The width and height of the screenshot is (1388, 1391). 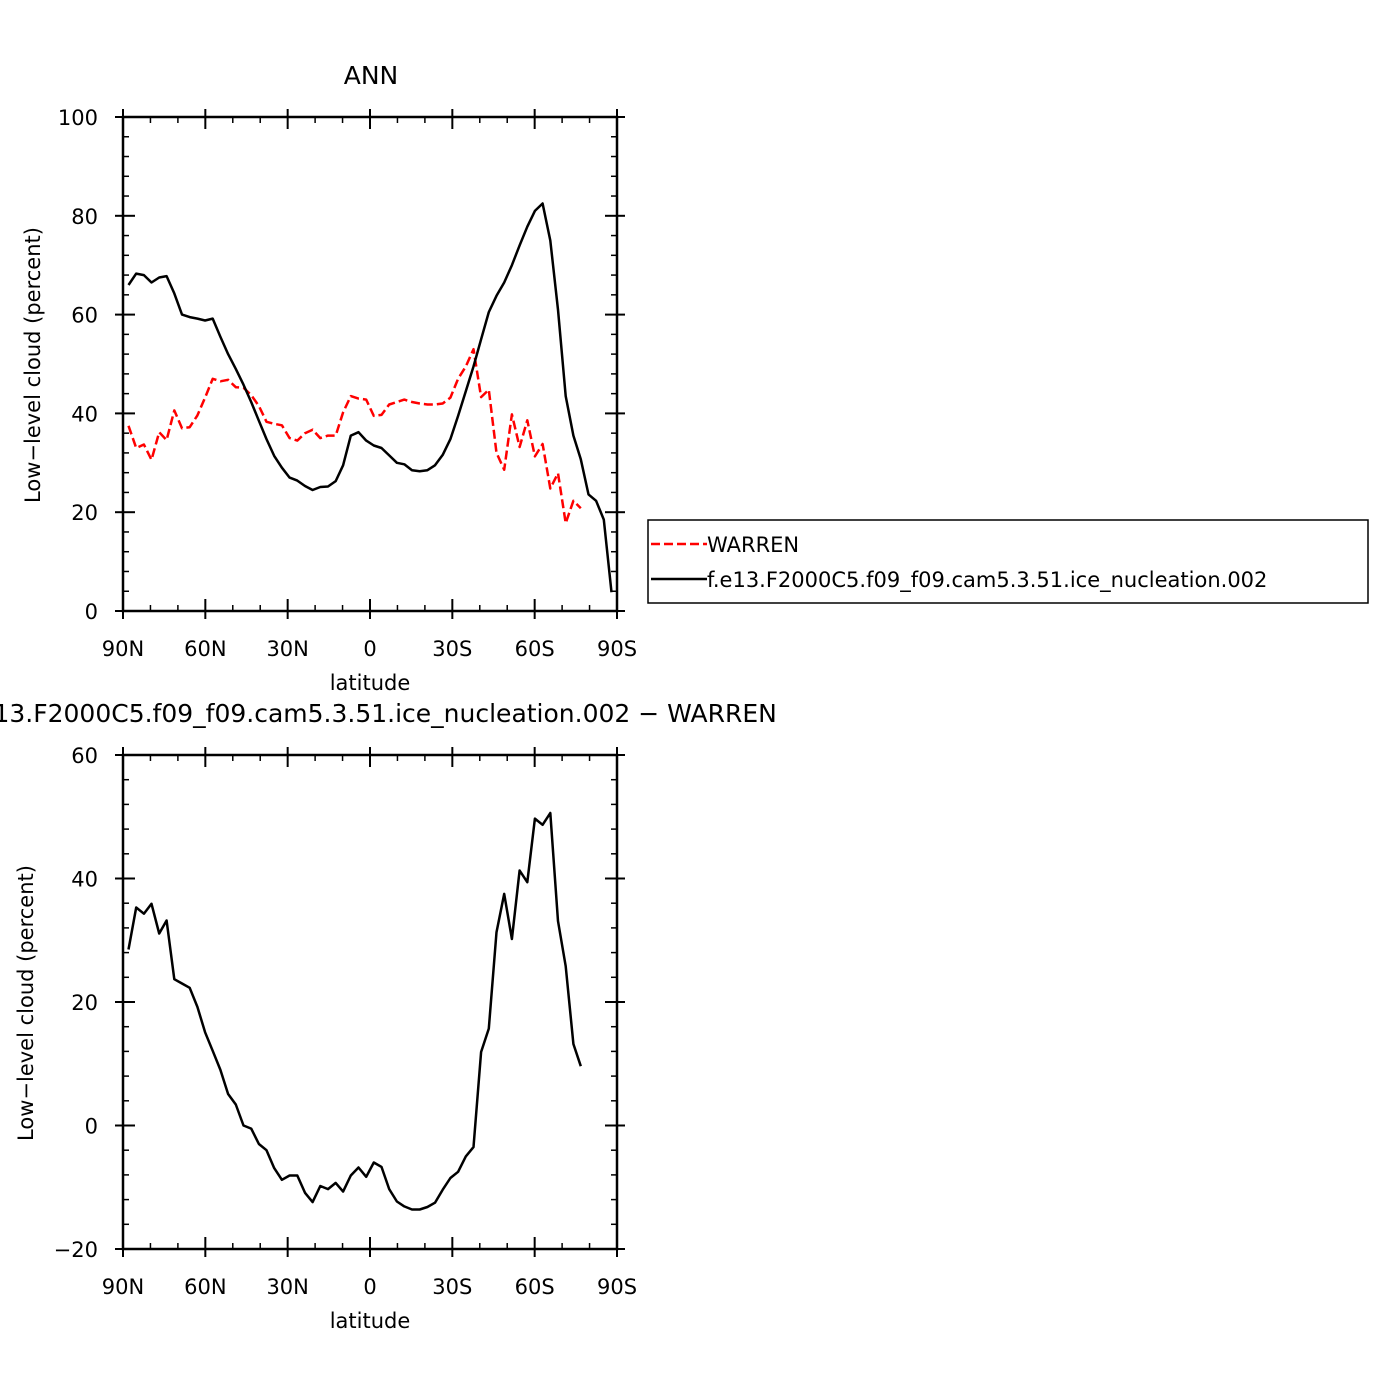 What do you see at coordinates (78, 118) in the screenshot?
I see `y-tick-label: 100` at bounding box center [78, 118].